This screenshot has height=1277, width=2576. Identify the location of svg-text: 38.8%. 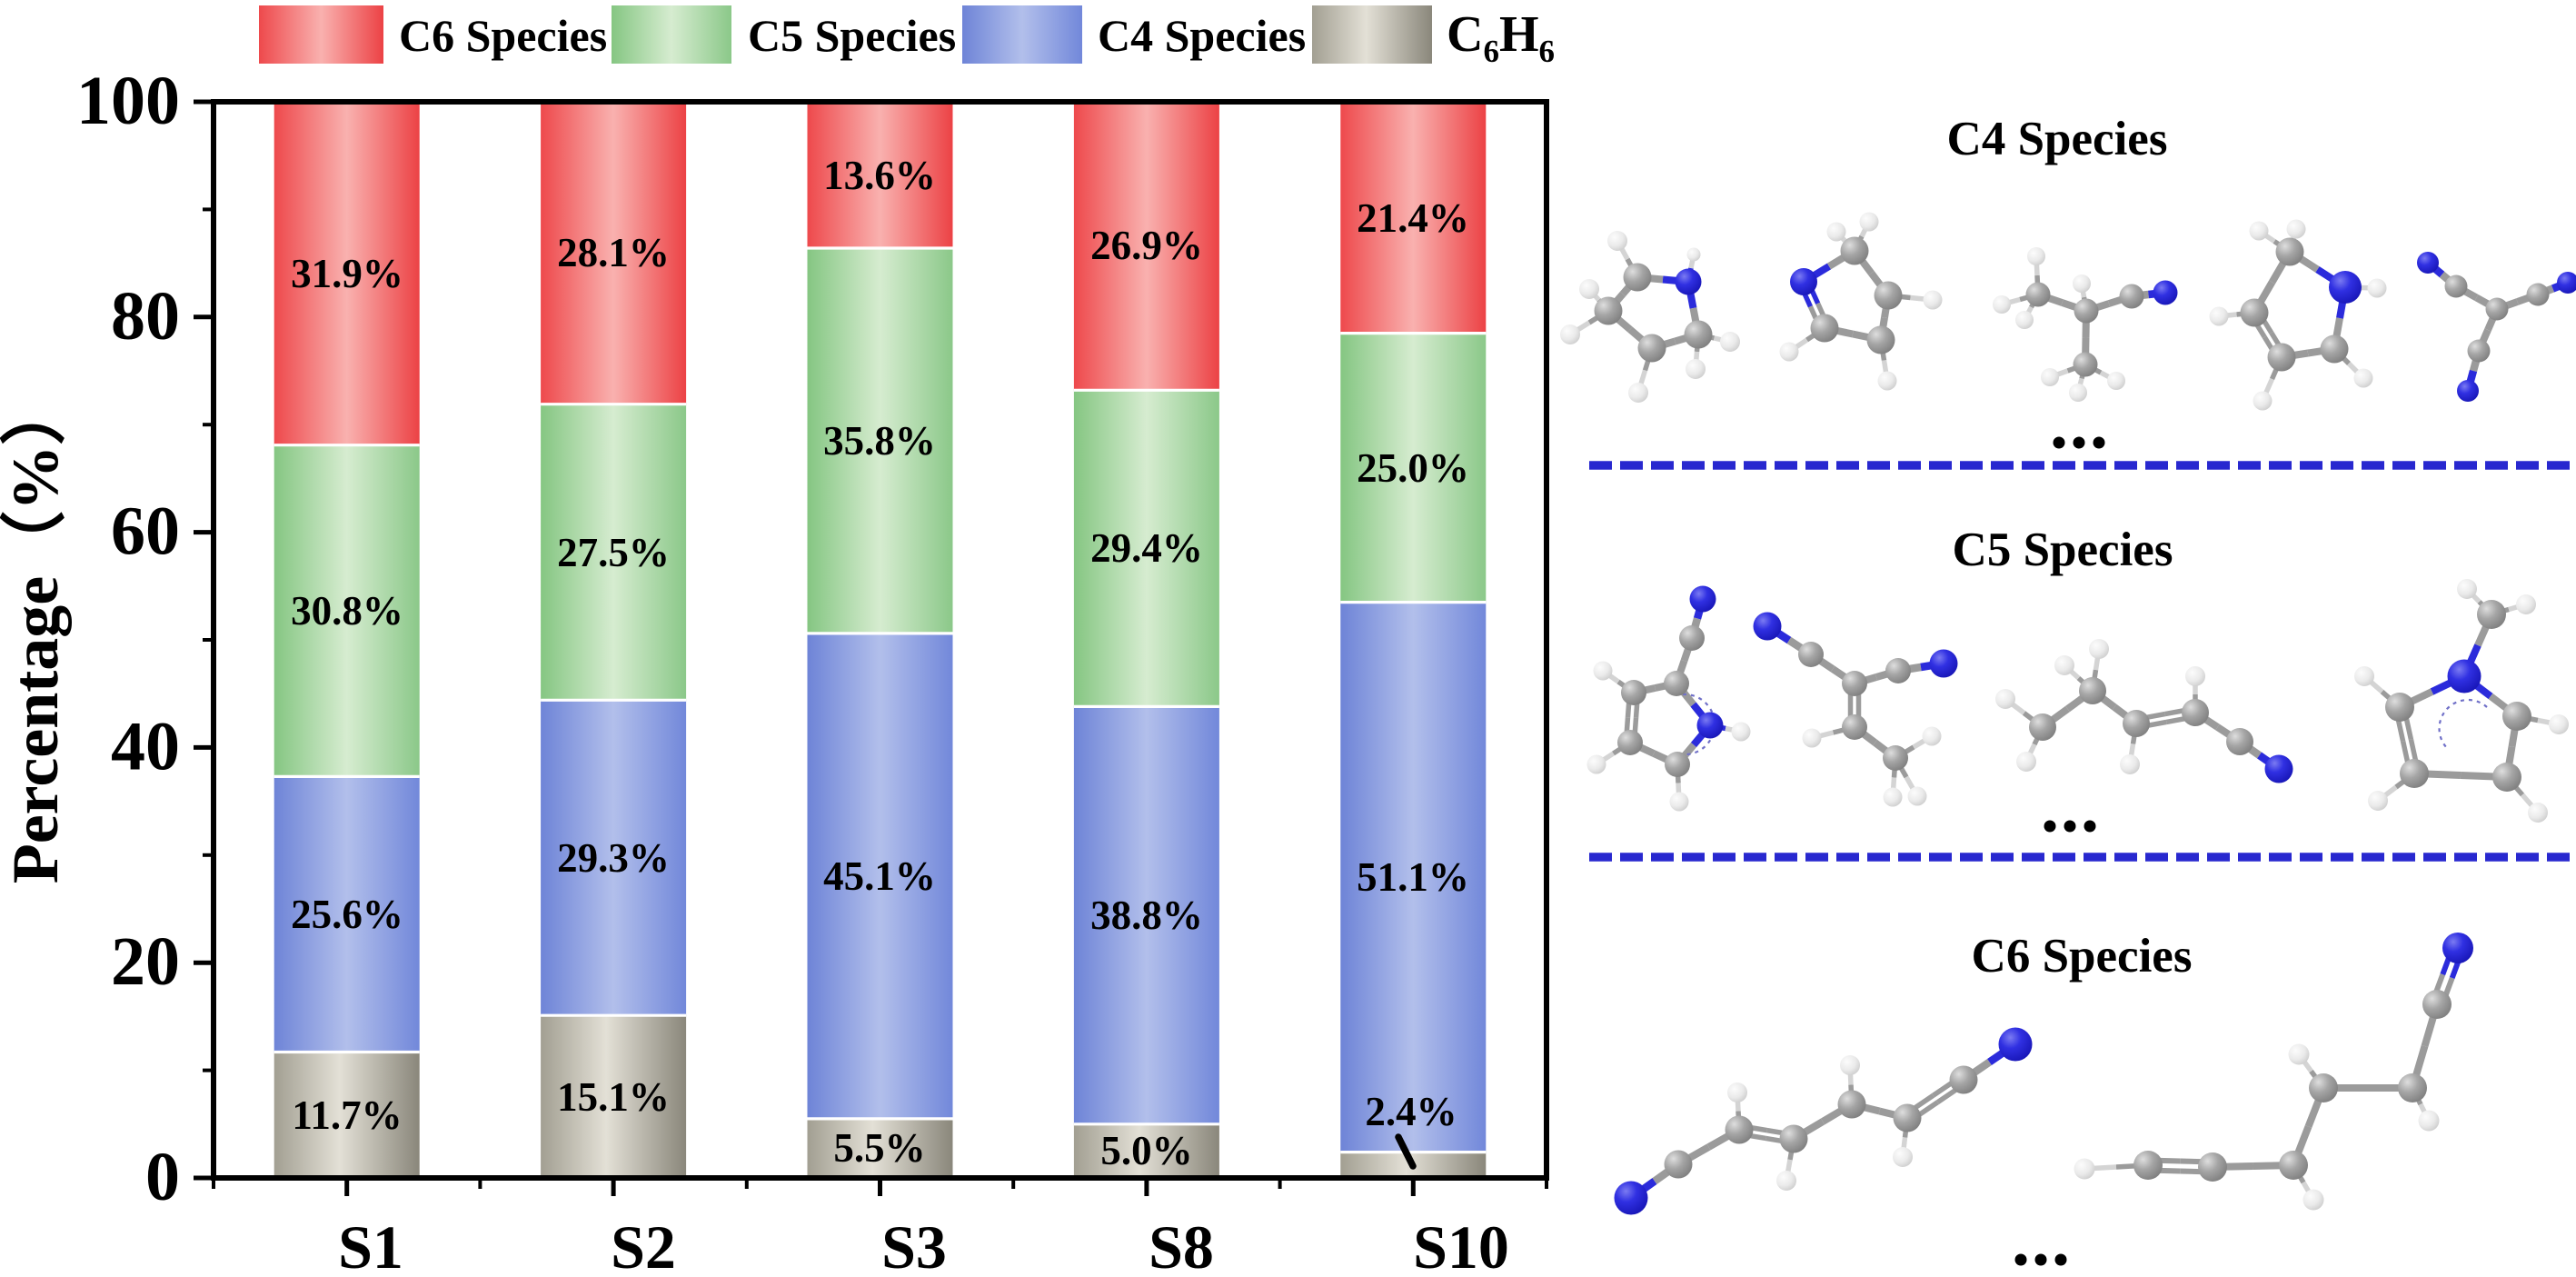
(1146, 915).